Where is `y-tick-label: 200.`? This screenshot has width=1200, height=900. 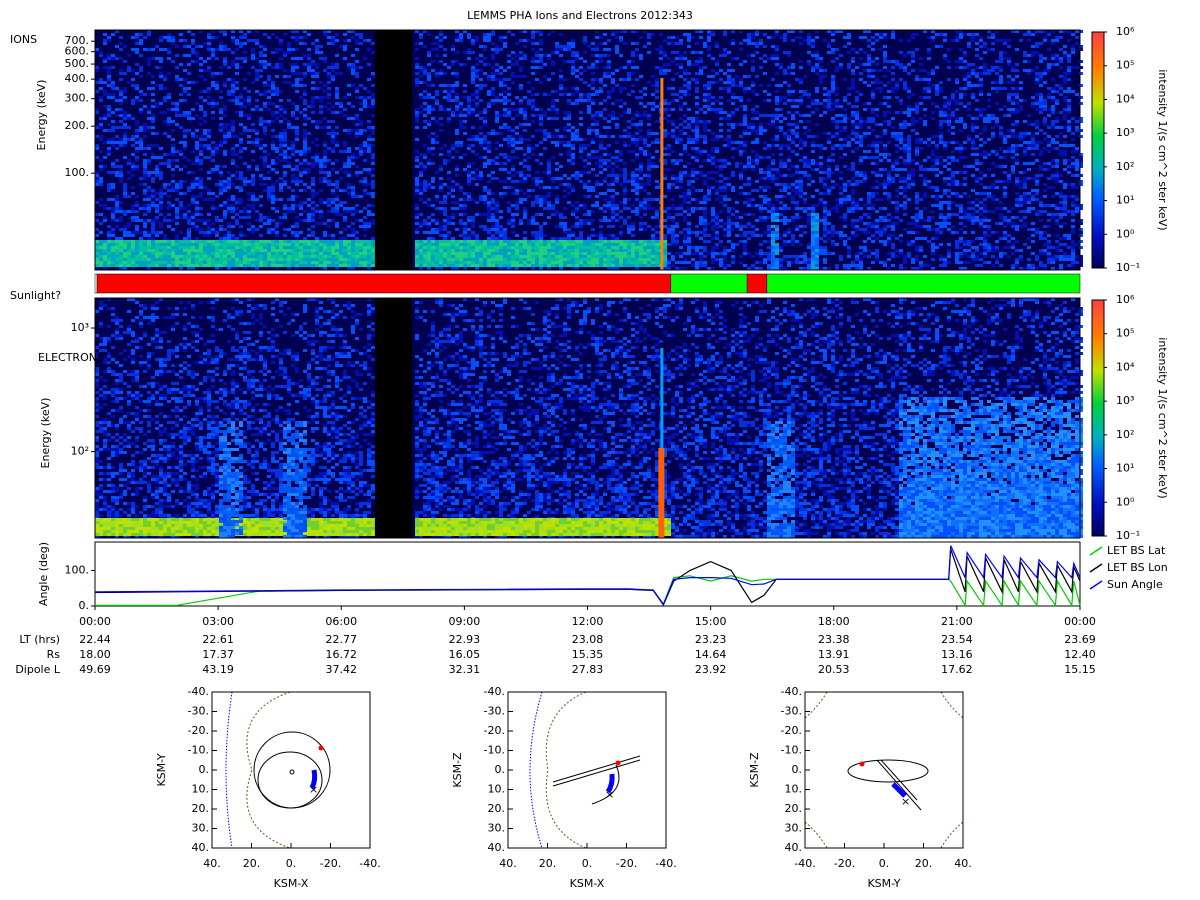
y-tick-label: 200. is located at coordinates (77, 125).